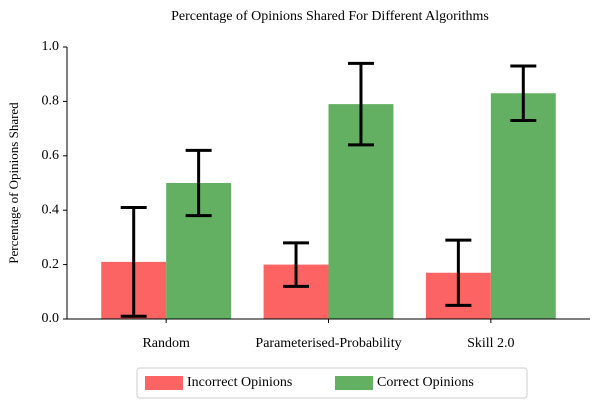  Describe the element at coordinates (51, 264) in the screenshot. I see `y-tick-label: 0.2` at that location.